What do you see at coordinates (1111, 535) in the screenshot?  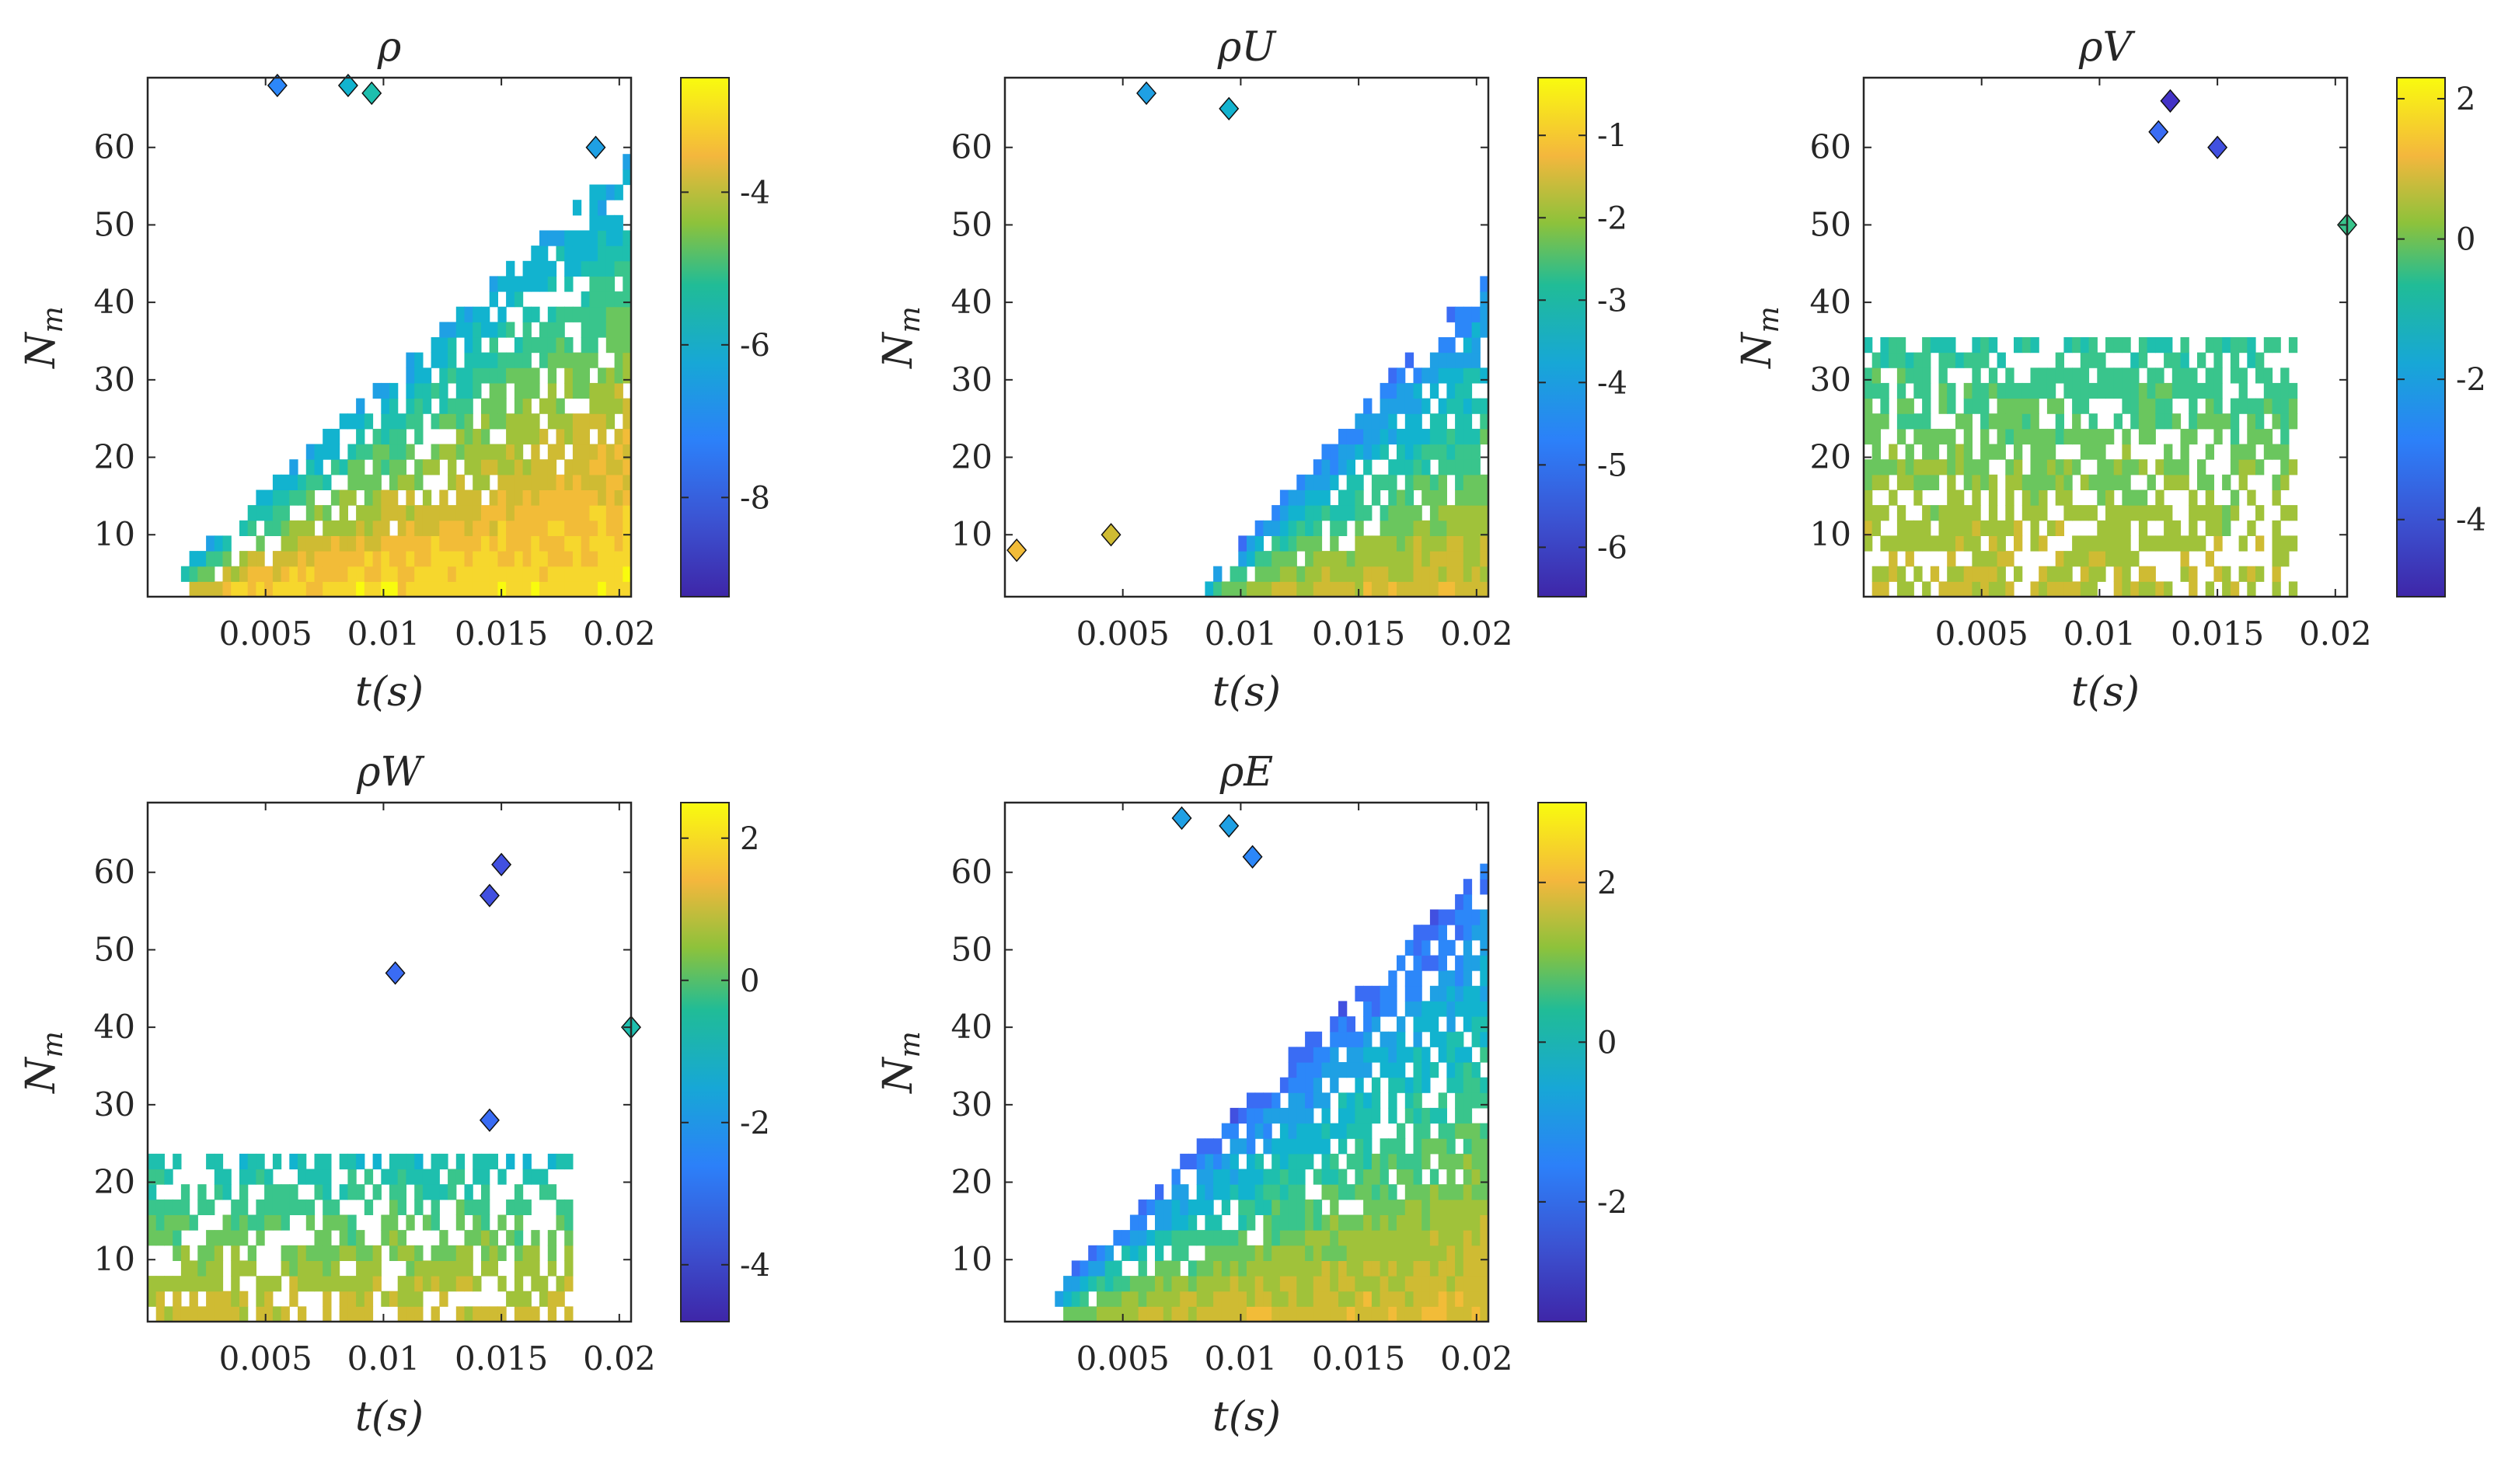 I see `heatmap-island` at bounding box center [1111, 535].